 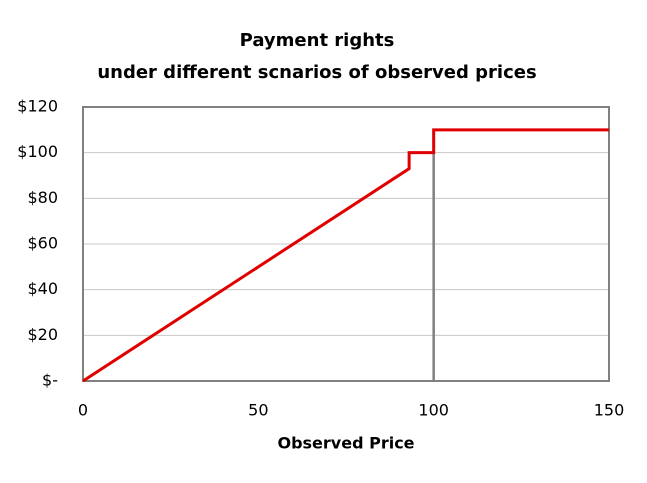 I want to click on y-tick-label: $120, so click(x=37, y=106).